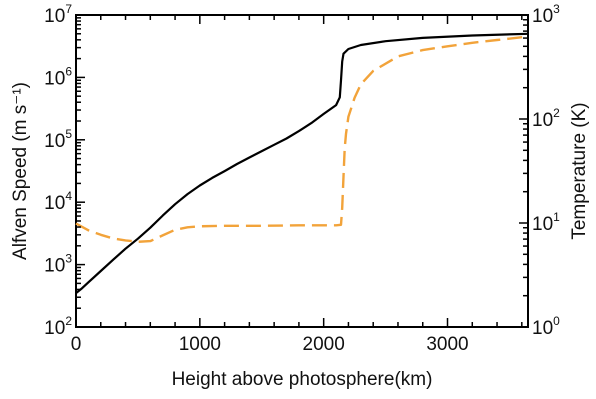  I want to click on y-left-tick-label: 10², so click(58, 326).